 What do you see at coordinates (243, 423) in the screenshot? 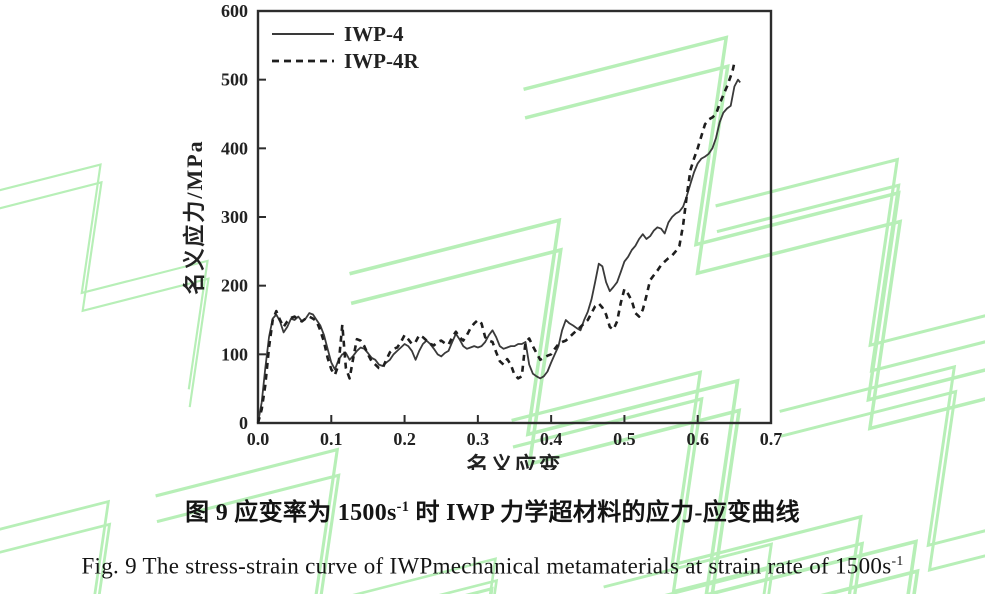
I see `y-tick-label: 0` at bounding box center [243, 423].